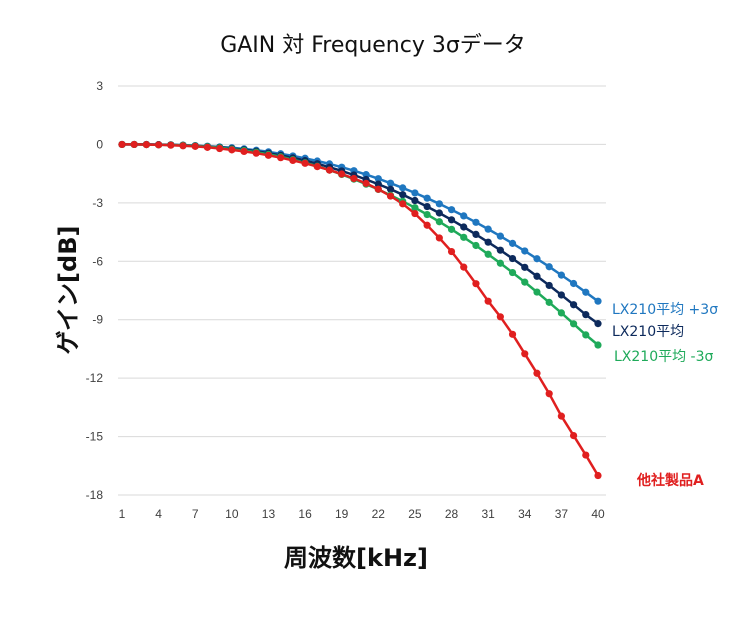  Describe the element at coordinates (562, 514) in the screenshot. I see `x-tick-label: 37` at that location.